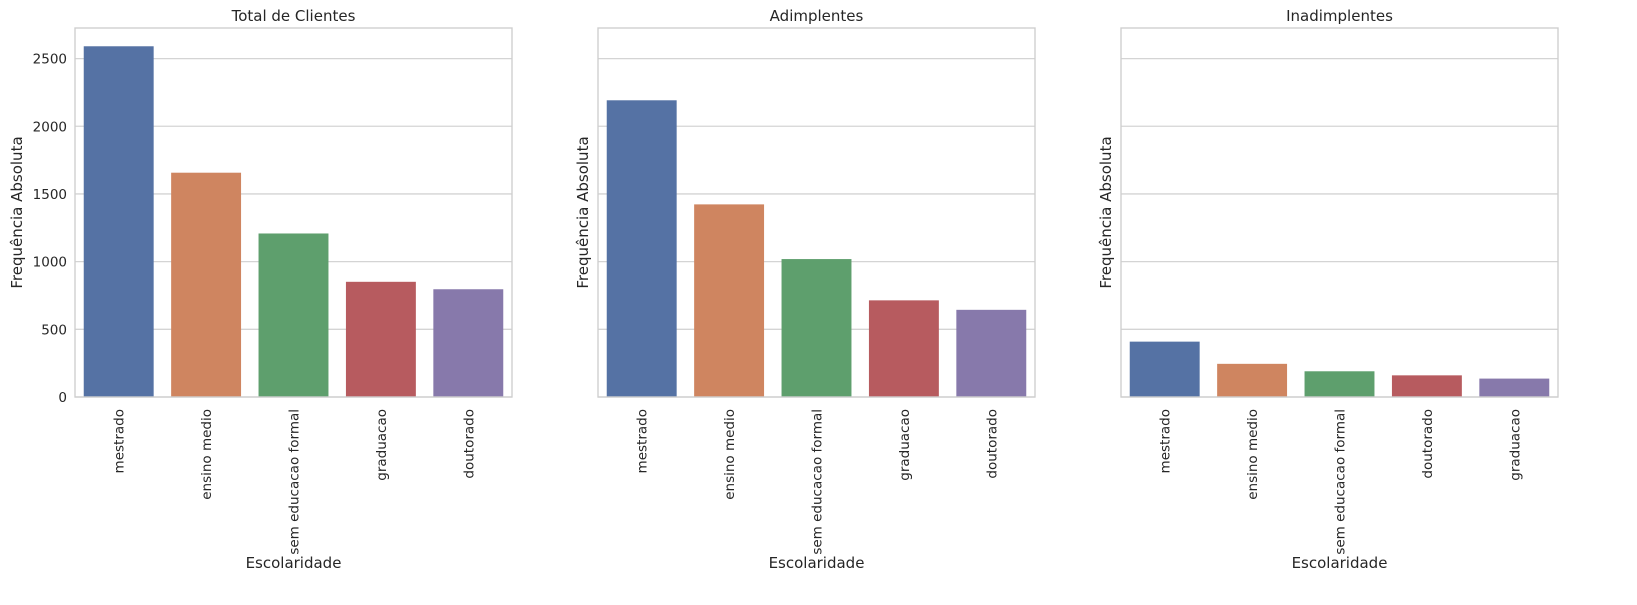  Describe the element at coordinates (54, 330) in the screenshot. I see `y-tick-label: 500` at that location.